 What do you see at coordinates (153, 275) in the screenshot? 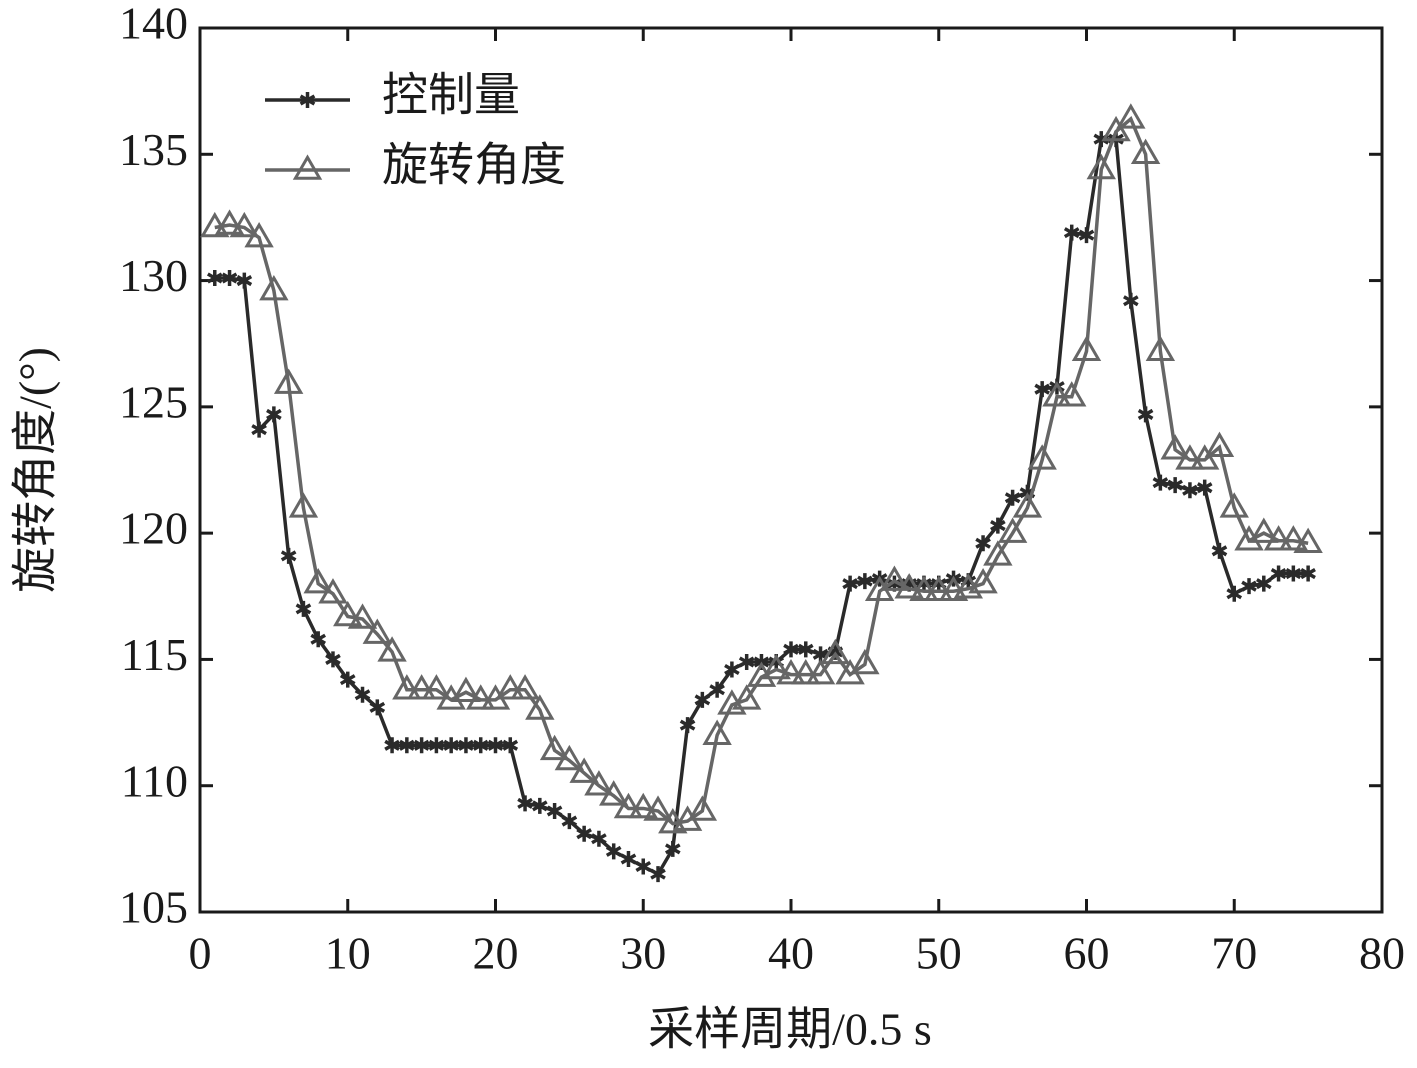
I see `y-tick-label: 130` at bounding box center [153, 275].